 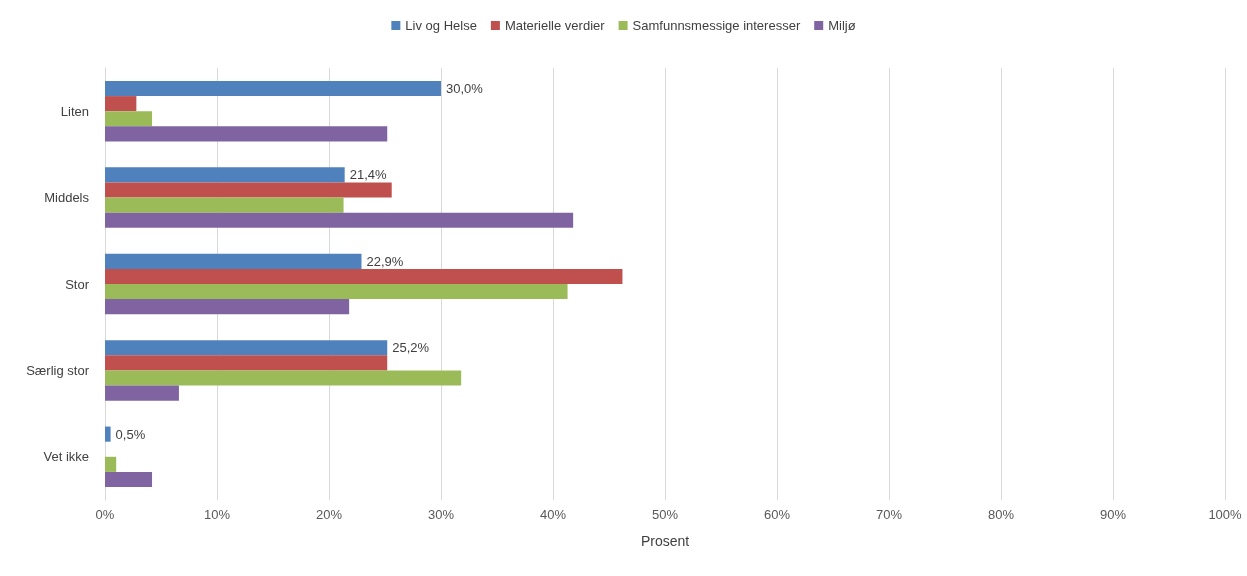 What do you see at coordinates (67, 198) in the screenshot?
I see `y-tick-label: Middels` at bounding box center [67, 198].